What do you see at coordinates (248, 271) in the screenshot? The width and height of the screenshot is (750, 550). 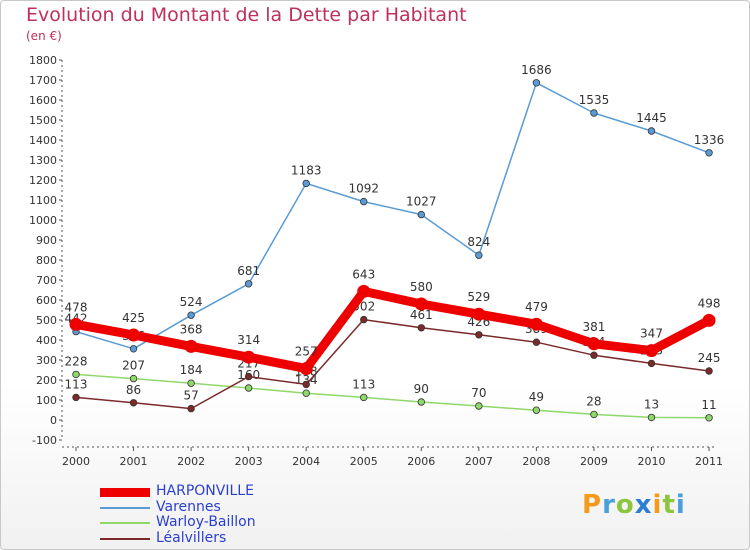 I see `data-label-varennes: 681` at bounding box center [248, 271].